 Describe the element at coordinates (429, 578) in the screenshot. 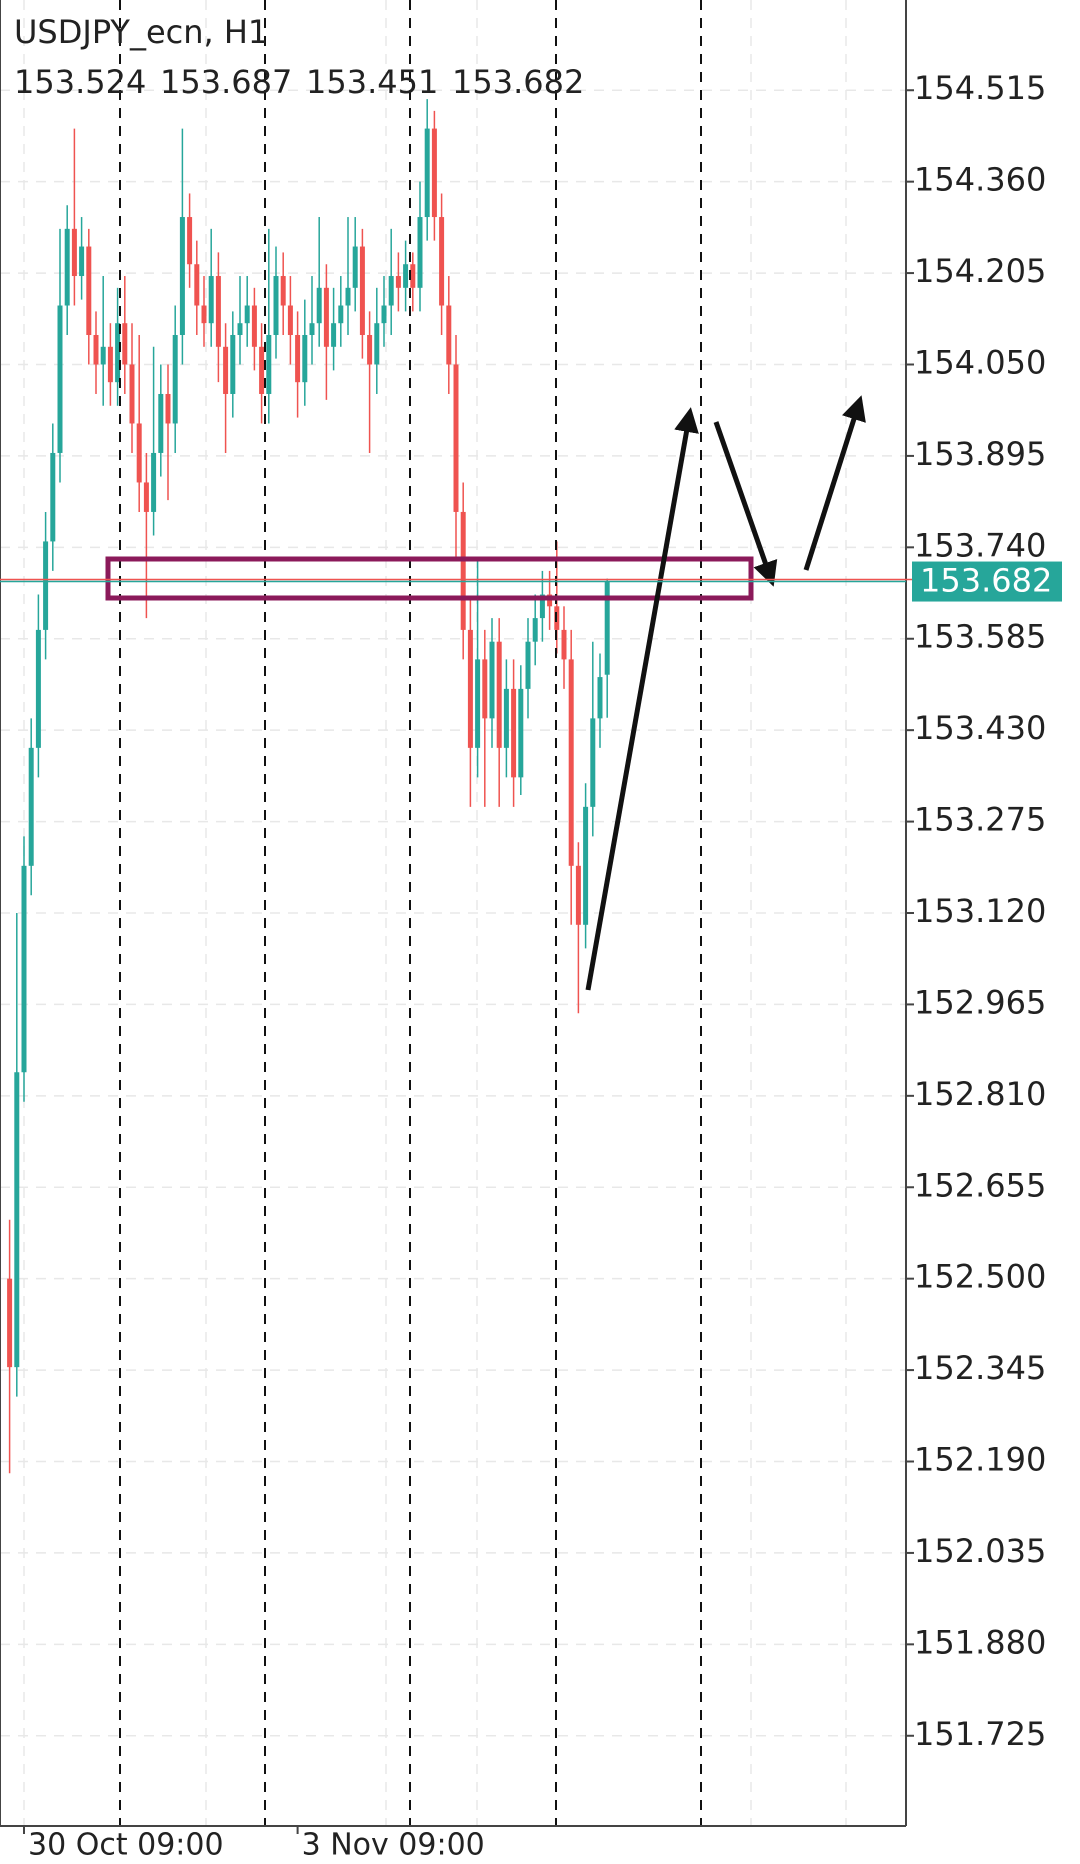

I see `zone-box` at that location.